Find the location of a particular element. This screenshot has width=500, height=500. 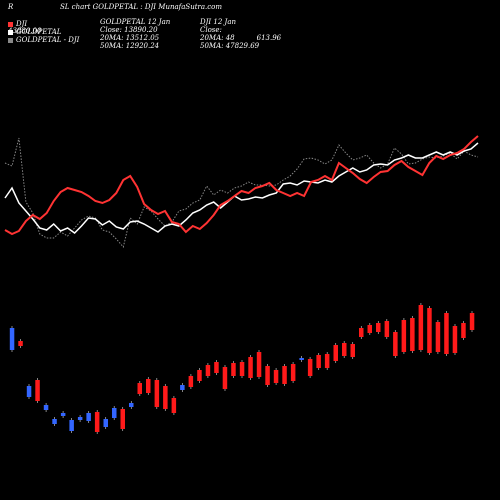

legend-swatch-dji is located at coordinates (10, 24).